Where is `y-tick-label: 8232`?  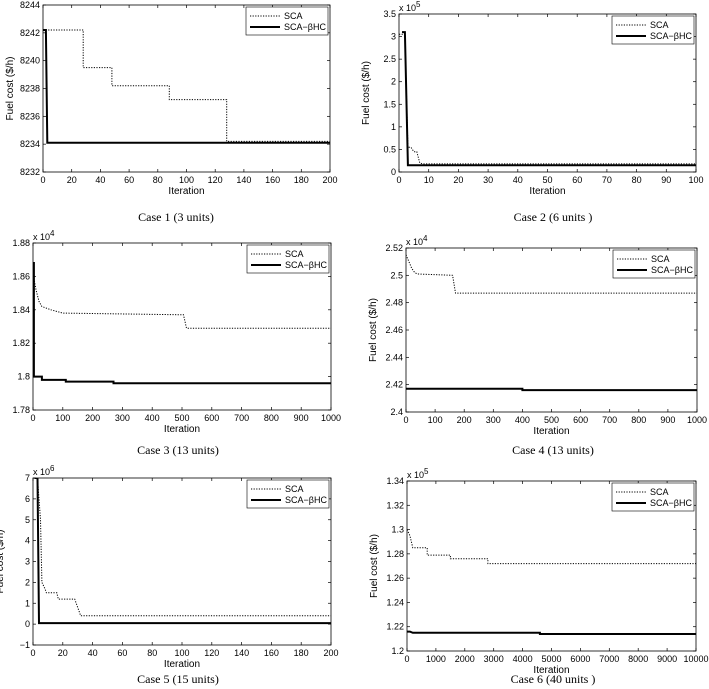 y-tick-label: 8232 is located at coordinates (30, 172).